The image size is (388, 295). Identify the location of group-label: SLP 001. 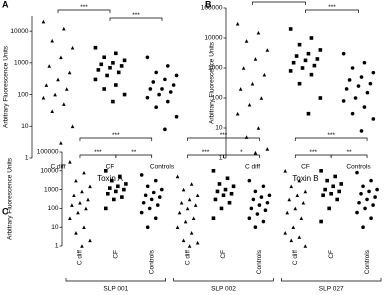
(115, 289).